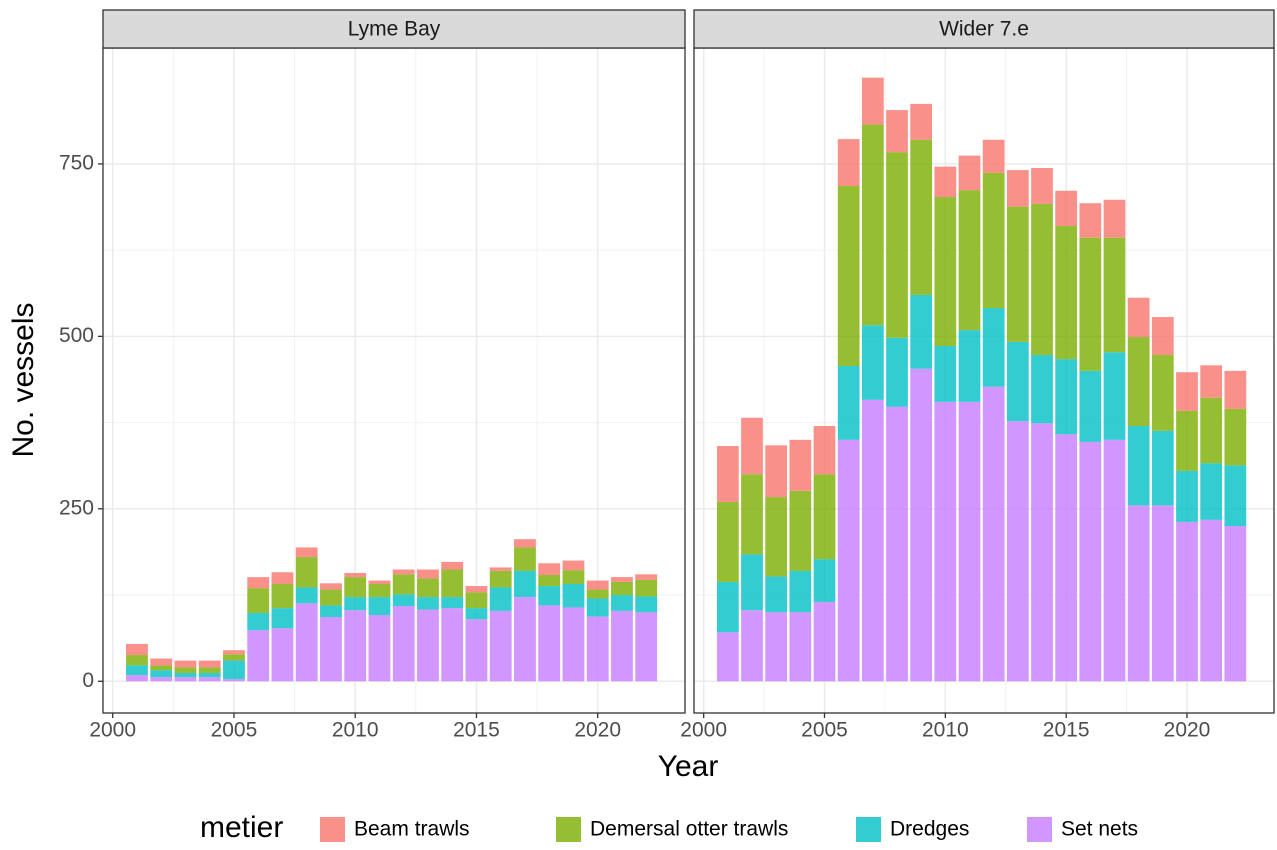 This screenshot has height=850, width=1277. What do you see at coordinates (1099, 829) in the screenshot?
I see `legend-label: Set nets` at bounding box center [1099, 829].